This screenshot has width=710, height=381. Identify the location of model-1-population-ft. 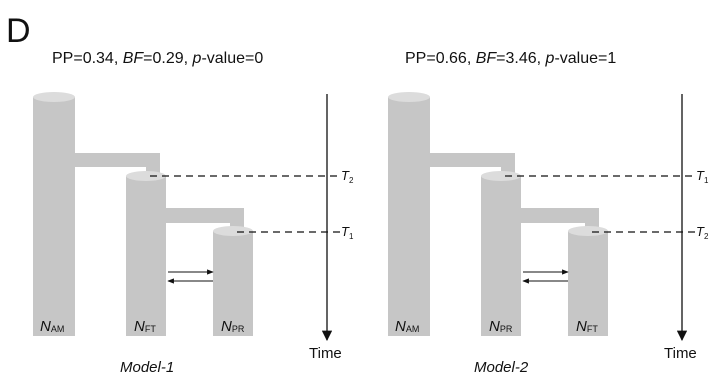
(146, 253).